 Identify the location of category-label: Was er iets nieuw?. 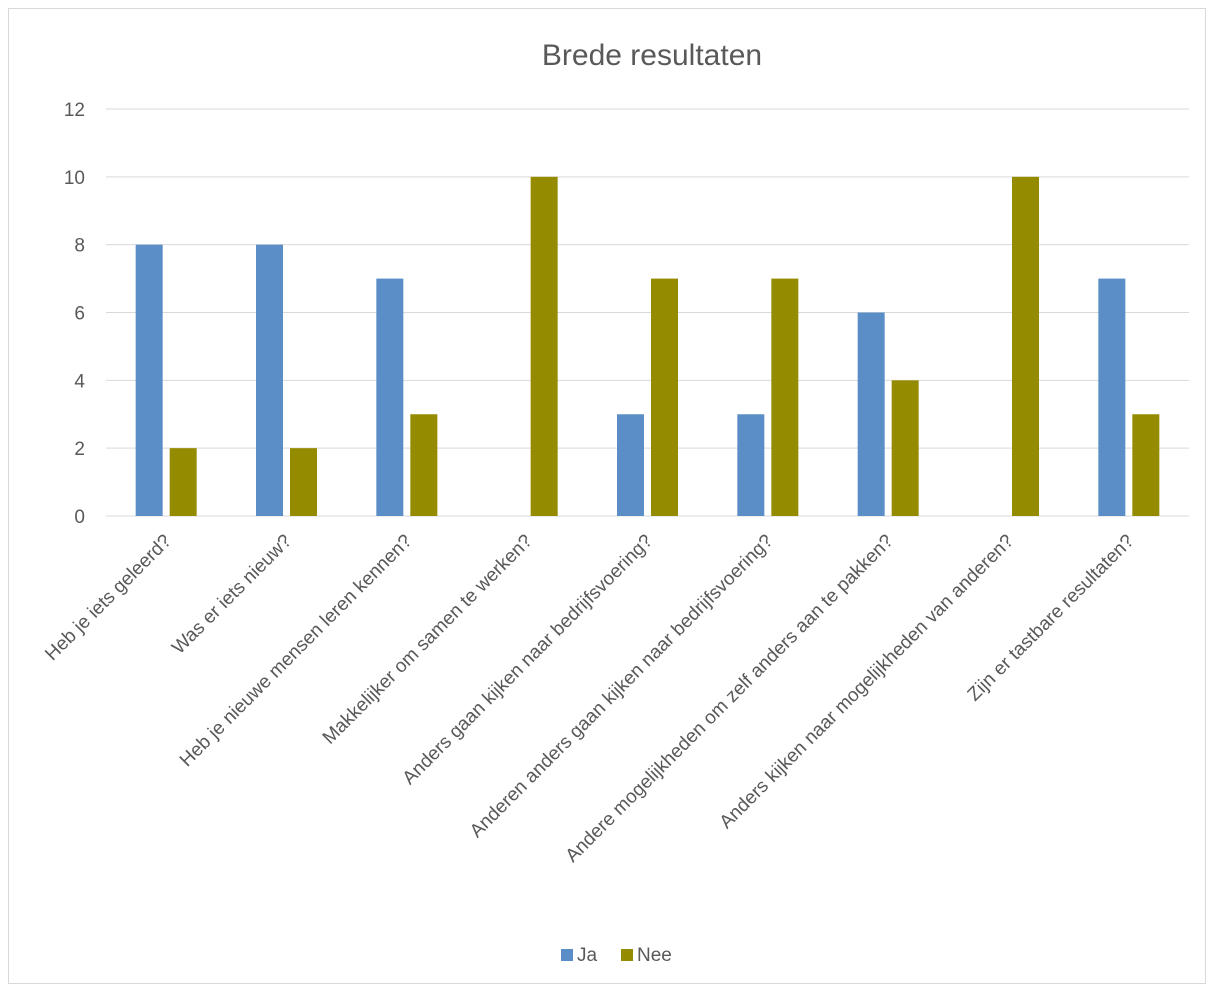
(232, 595).